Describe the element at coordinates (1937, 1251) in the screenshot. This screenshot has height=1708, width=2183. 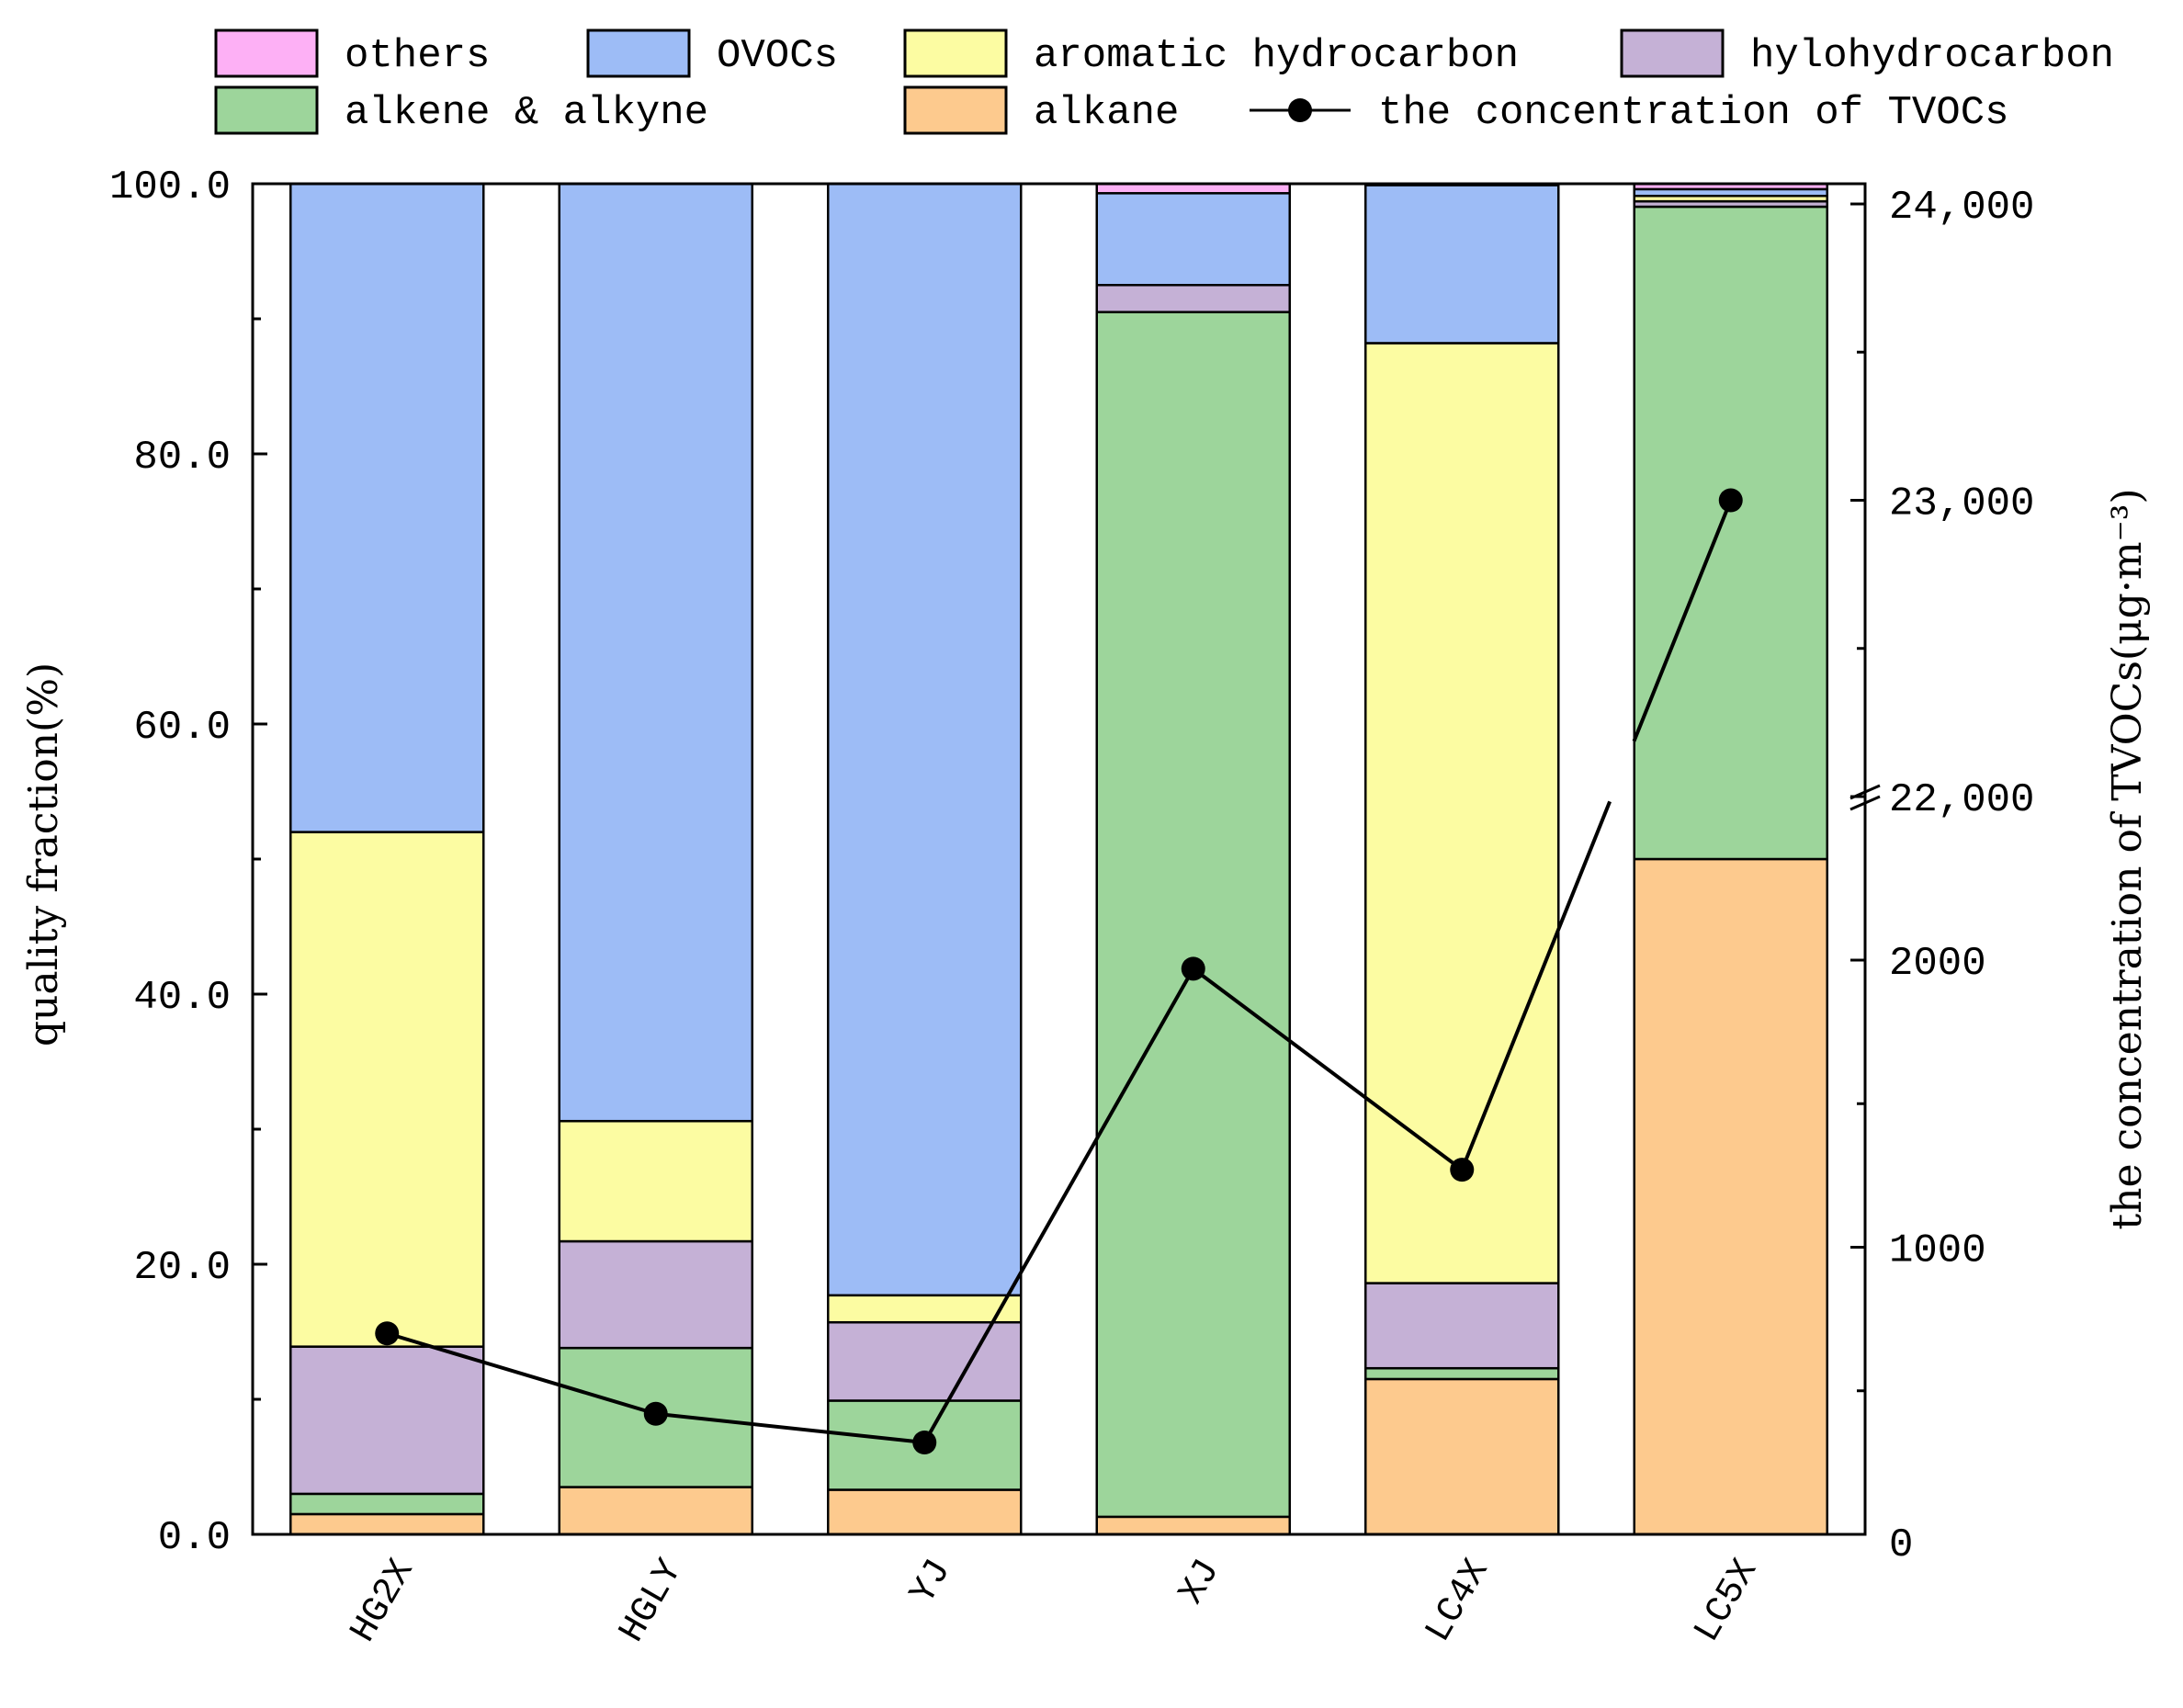
I see `y2-tick-label: 1000` at that location.